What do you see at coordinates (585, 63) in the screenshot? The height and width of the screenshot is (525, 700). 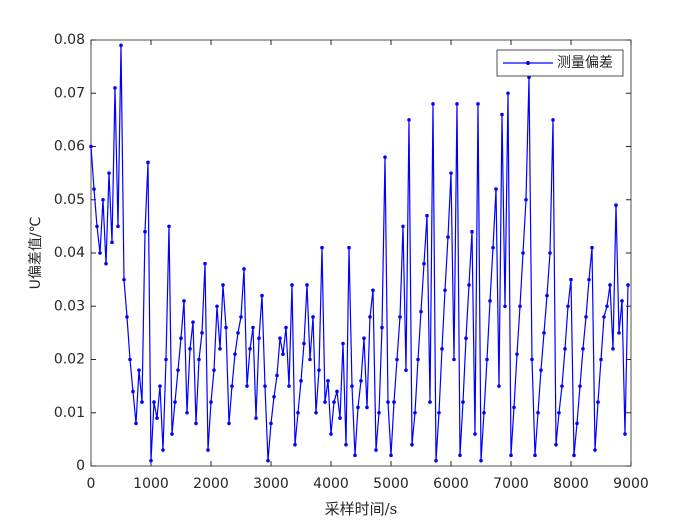 I see `legend-label: 测量偏差` at bounding box center [585, 63].